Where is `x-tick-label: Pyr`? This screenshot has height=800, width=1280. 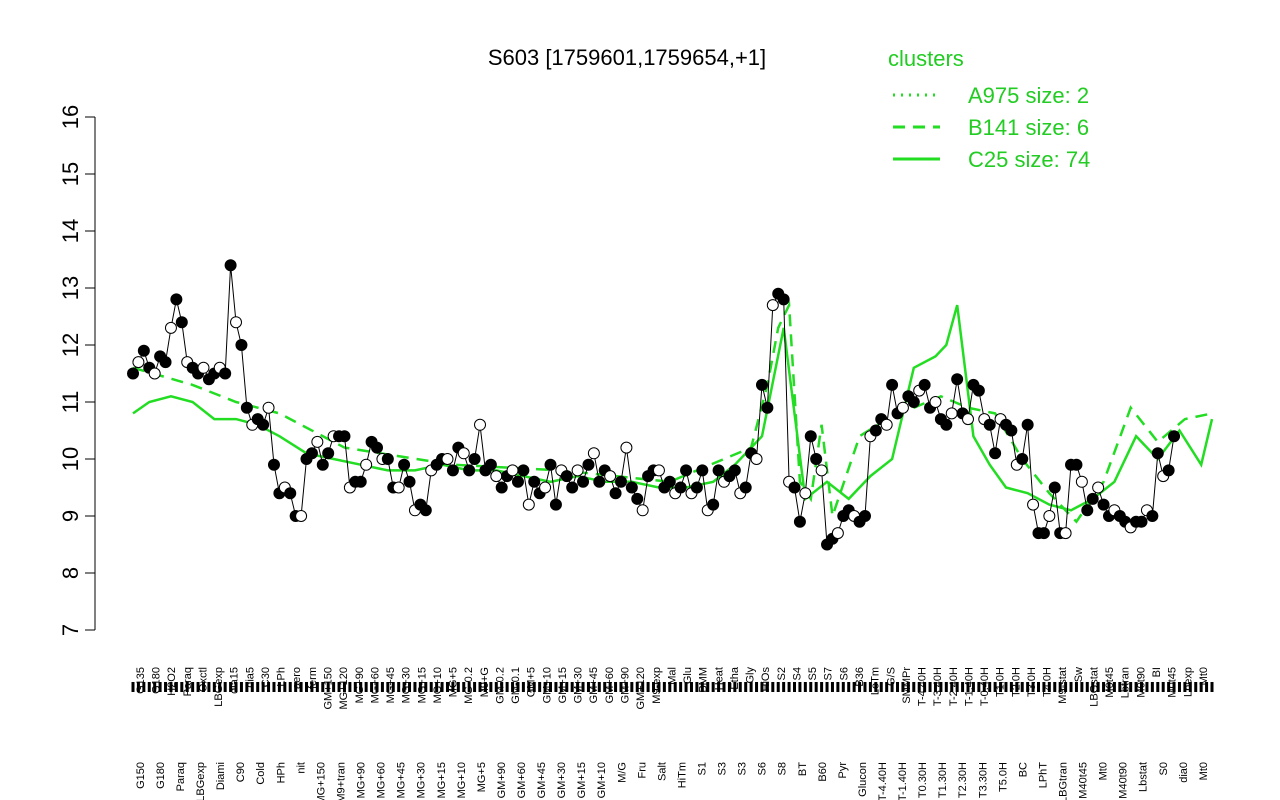 x-tick-label: Pyr is located at coordinates (843, 770).